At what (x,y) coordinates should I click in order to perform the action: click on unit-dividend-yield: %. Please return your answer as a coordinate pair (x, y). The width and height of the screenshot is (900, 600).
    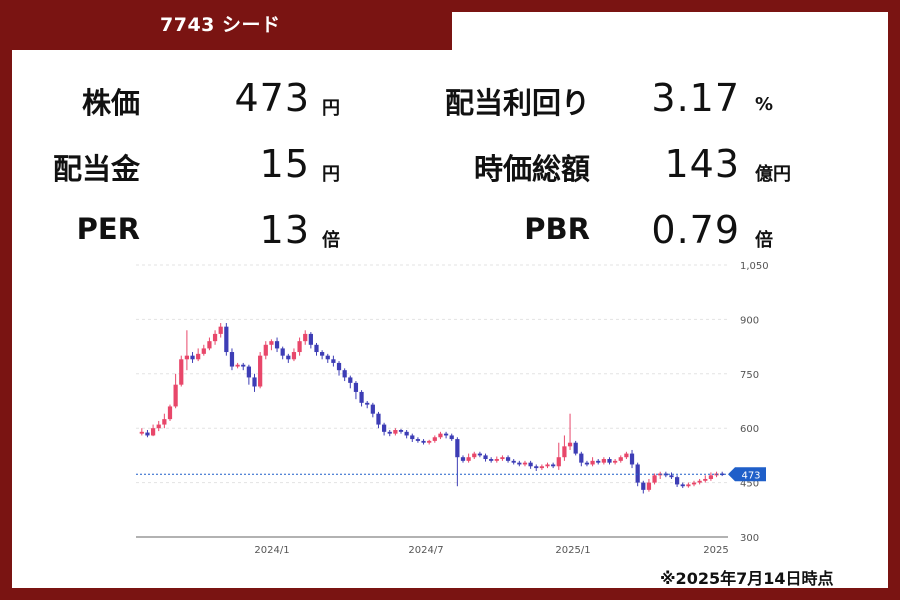
    Looking at the image, I should click on (764, 104).